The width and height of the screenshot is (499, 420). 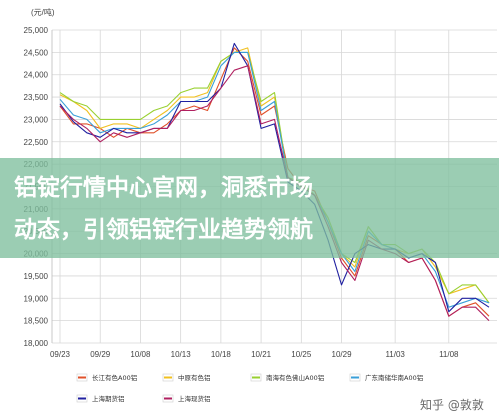 I want to click on legend-label: 上海期货铝, so click(x=108, y=398).